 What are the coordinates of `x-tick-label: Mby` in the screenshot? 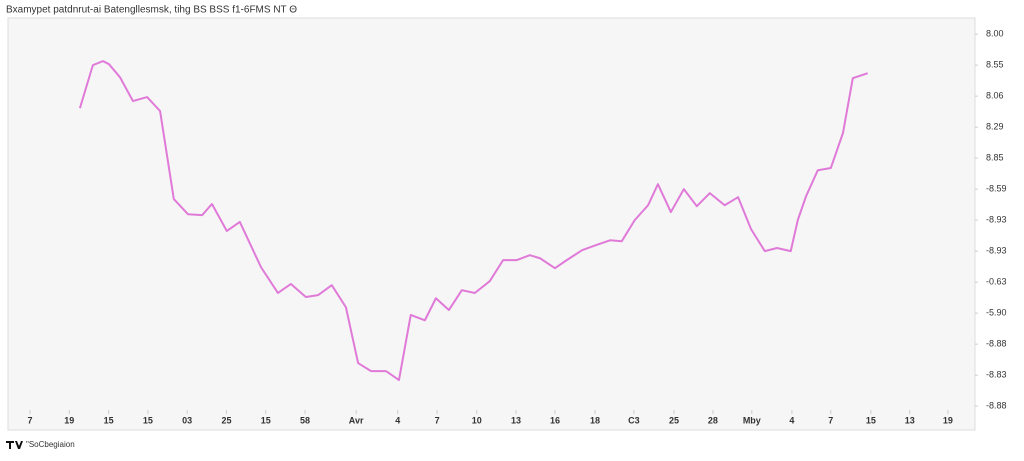 It's located at (752, 420).